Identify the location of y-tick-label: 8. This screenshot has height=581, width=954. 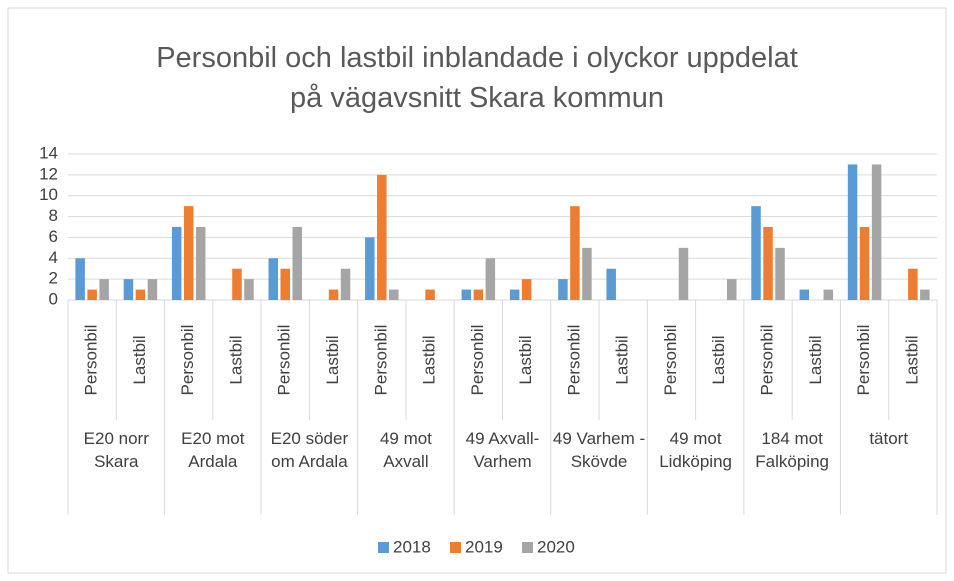
(53, 215).